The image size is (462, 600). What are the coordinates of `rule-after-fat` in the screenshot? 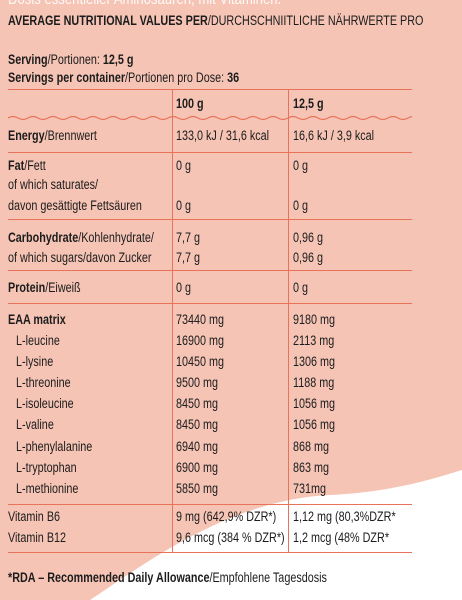 It's located at (210, 219).